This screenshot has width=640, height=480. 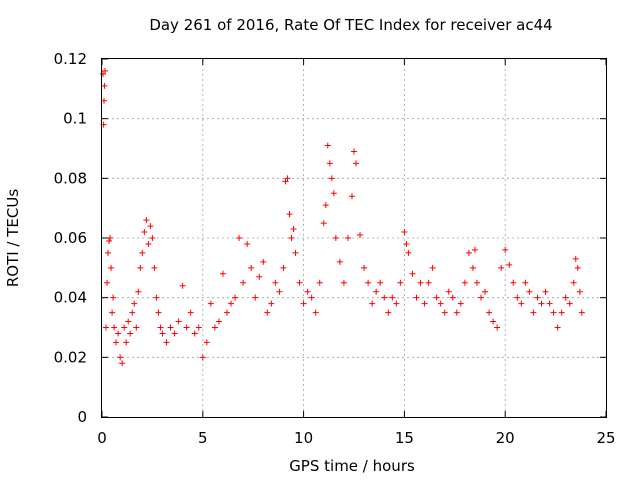 I want to click on x-tick-label: 25, so click(x=605, y=438).